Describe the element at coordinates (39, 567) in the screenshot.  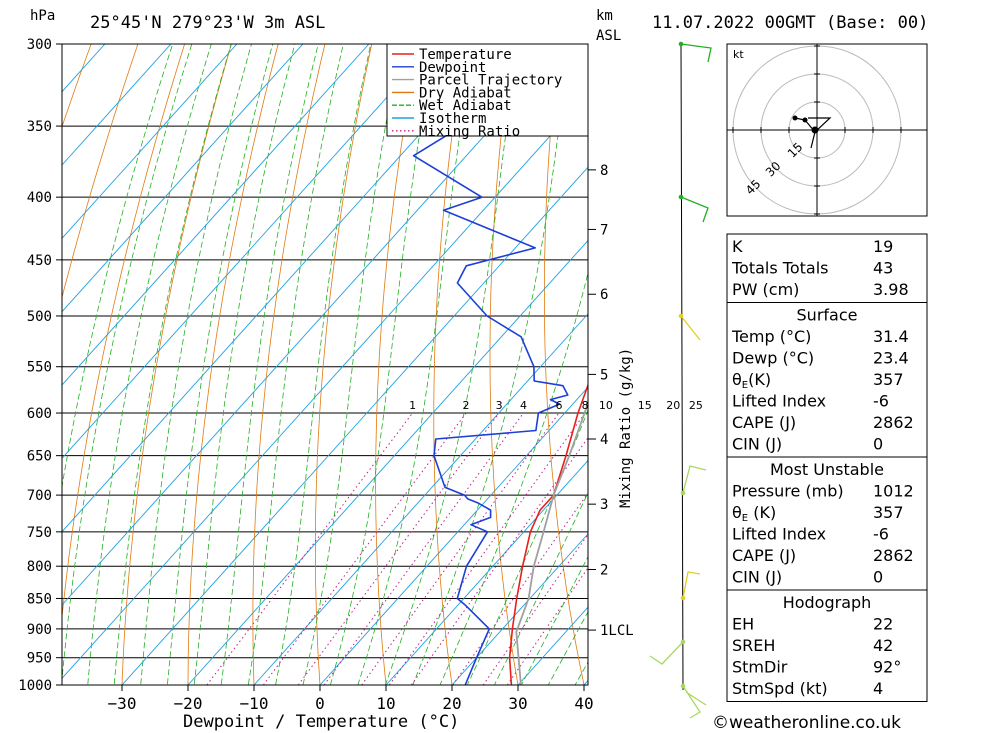
I see `pressure-tick-label: 800` at that location.